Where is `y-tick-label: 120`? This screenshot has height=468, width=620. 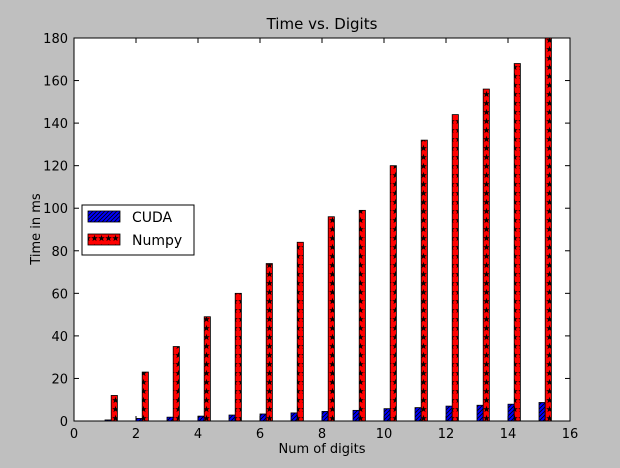 y-tick-label: 120 is located at coordinates (55, 167).